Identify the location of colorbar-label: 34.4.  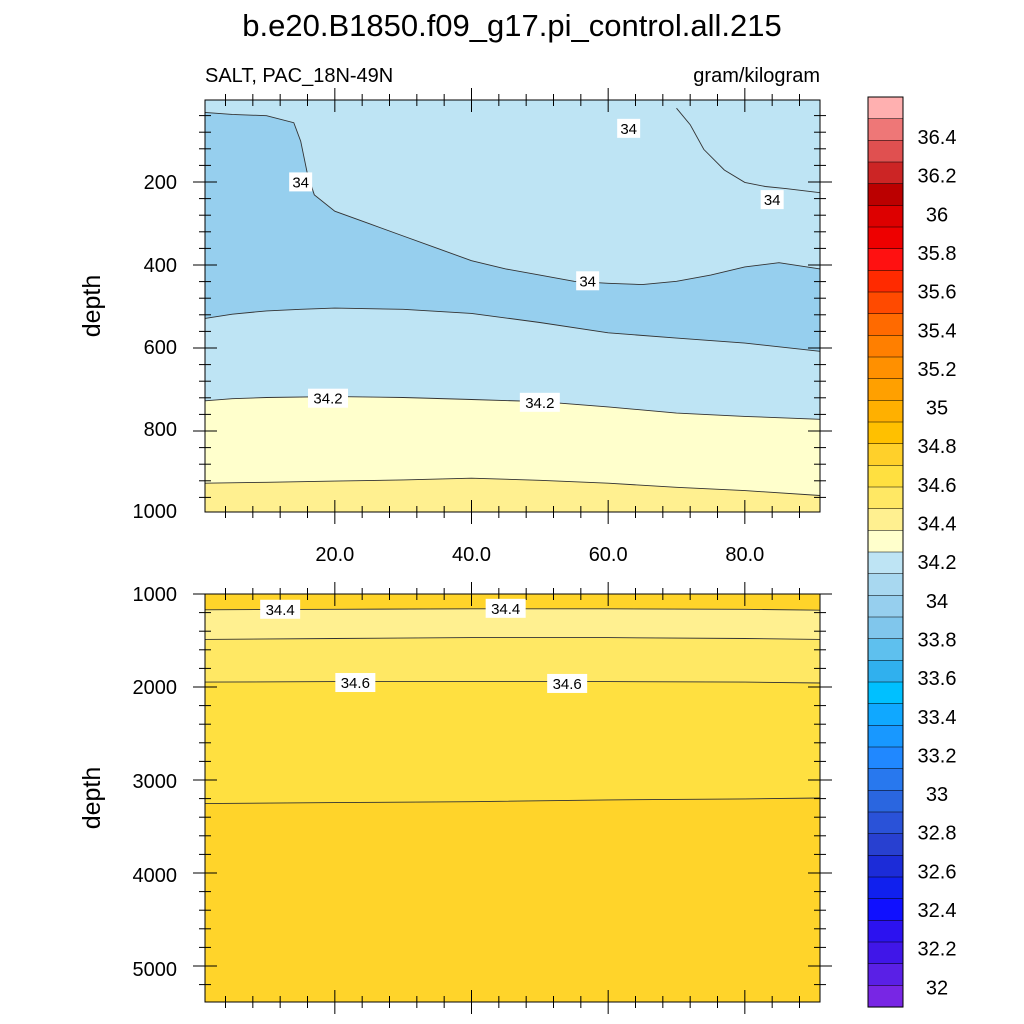
(937, 525).